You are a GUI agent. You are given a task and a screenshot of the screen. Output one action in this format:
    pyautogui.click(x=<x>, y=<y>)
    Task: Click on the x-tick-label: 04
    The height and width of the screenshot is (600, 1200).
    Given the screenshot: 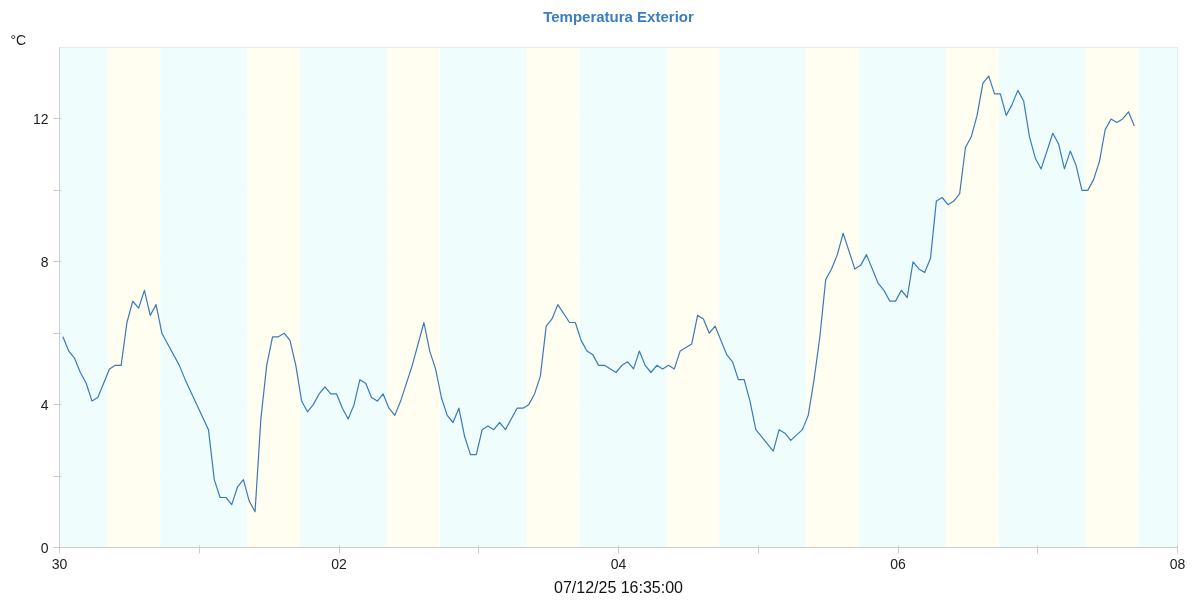 What is the action you would take?
    pyautogui.click(x=618, y=563)
    